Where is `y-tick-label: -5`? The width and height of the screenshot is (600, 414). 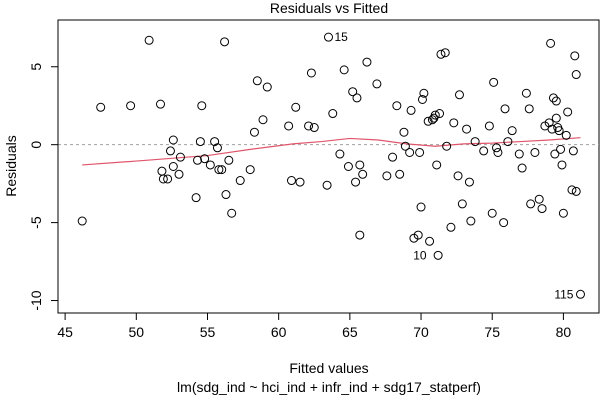
y-tick-label: -5 is located at coordinates (36, 222).